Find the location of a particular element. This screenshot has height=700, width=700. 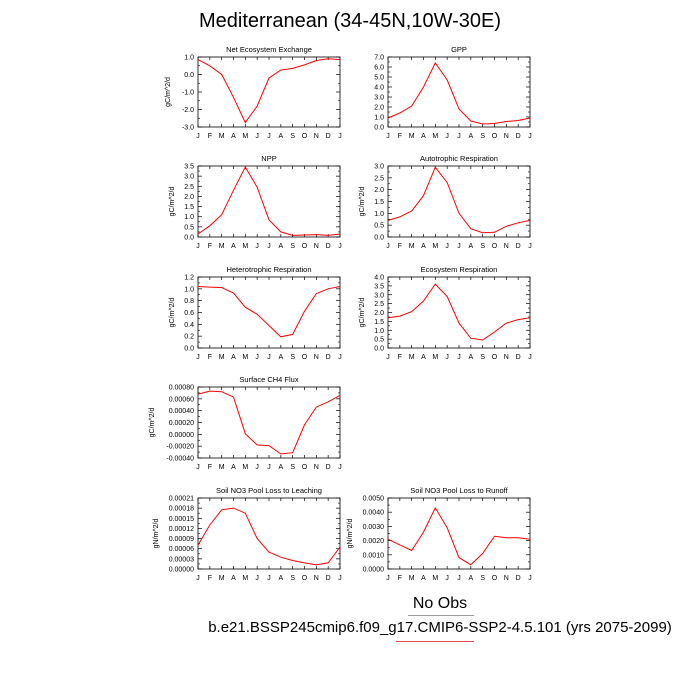

y-tick-label: 0.4 is located at coordinates (189, 325).